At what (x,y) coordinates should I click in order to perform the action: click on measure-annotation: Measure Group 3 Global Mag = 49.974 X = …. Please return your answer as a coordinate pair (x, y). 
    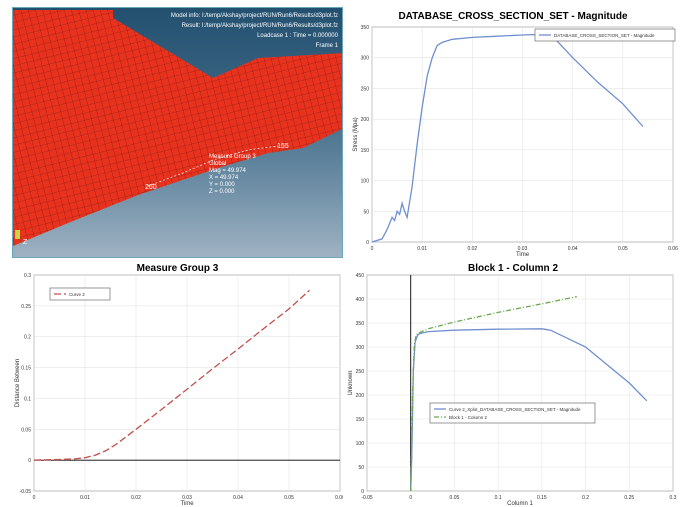
    Looking at the image, I should click on (232, 174).